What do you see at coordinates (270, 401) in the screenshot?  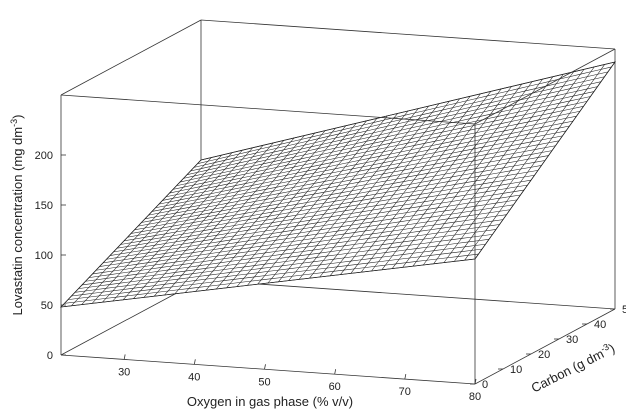 I see `x-axis-title: Oxygen in gas phase (% v/v)` at bounding box center [270, 401].